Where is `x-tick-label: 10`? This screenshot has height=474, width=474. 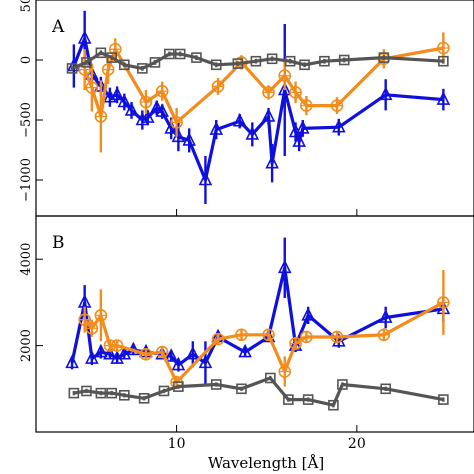 x-tick-label: 10 is located at coordinates (177, 444).